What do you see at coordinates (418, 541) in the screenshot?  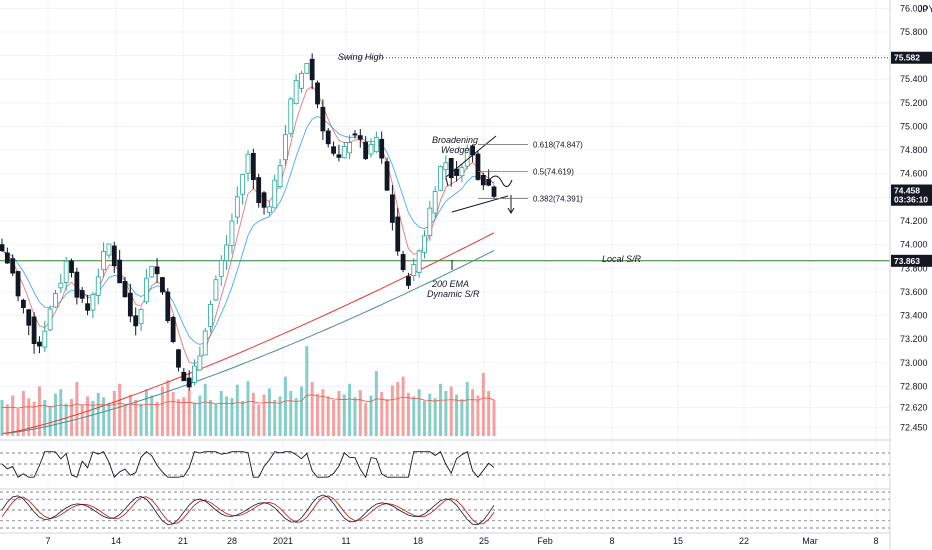 I see `time-label: 18` at bounding box center [418, 541].